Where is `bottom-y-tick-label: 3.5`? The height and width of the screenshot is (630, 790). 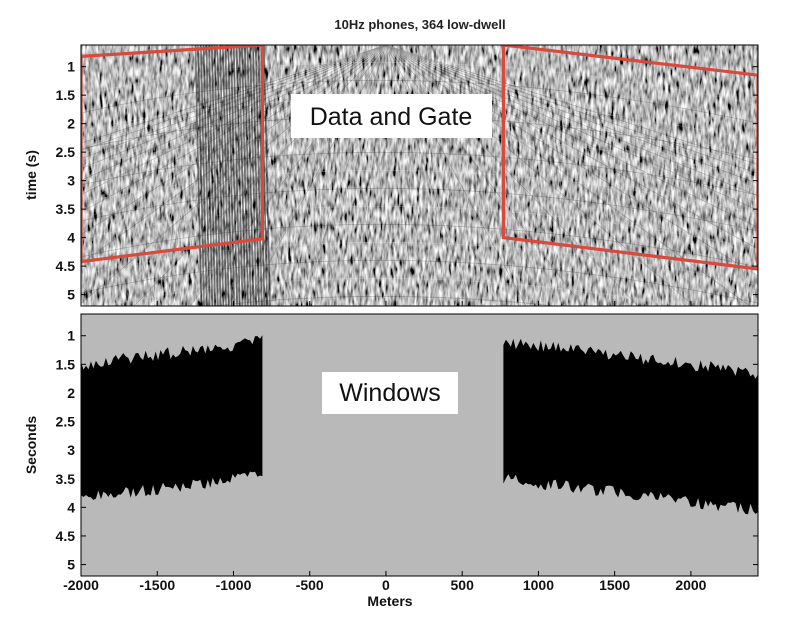
bottom-y-tick-label: 3.5 is located at coordinates (66, 479).